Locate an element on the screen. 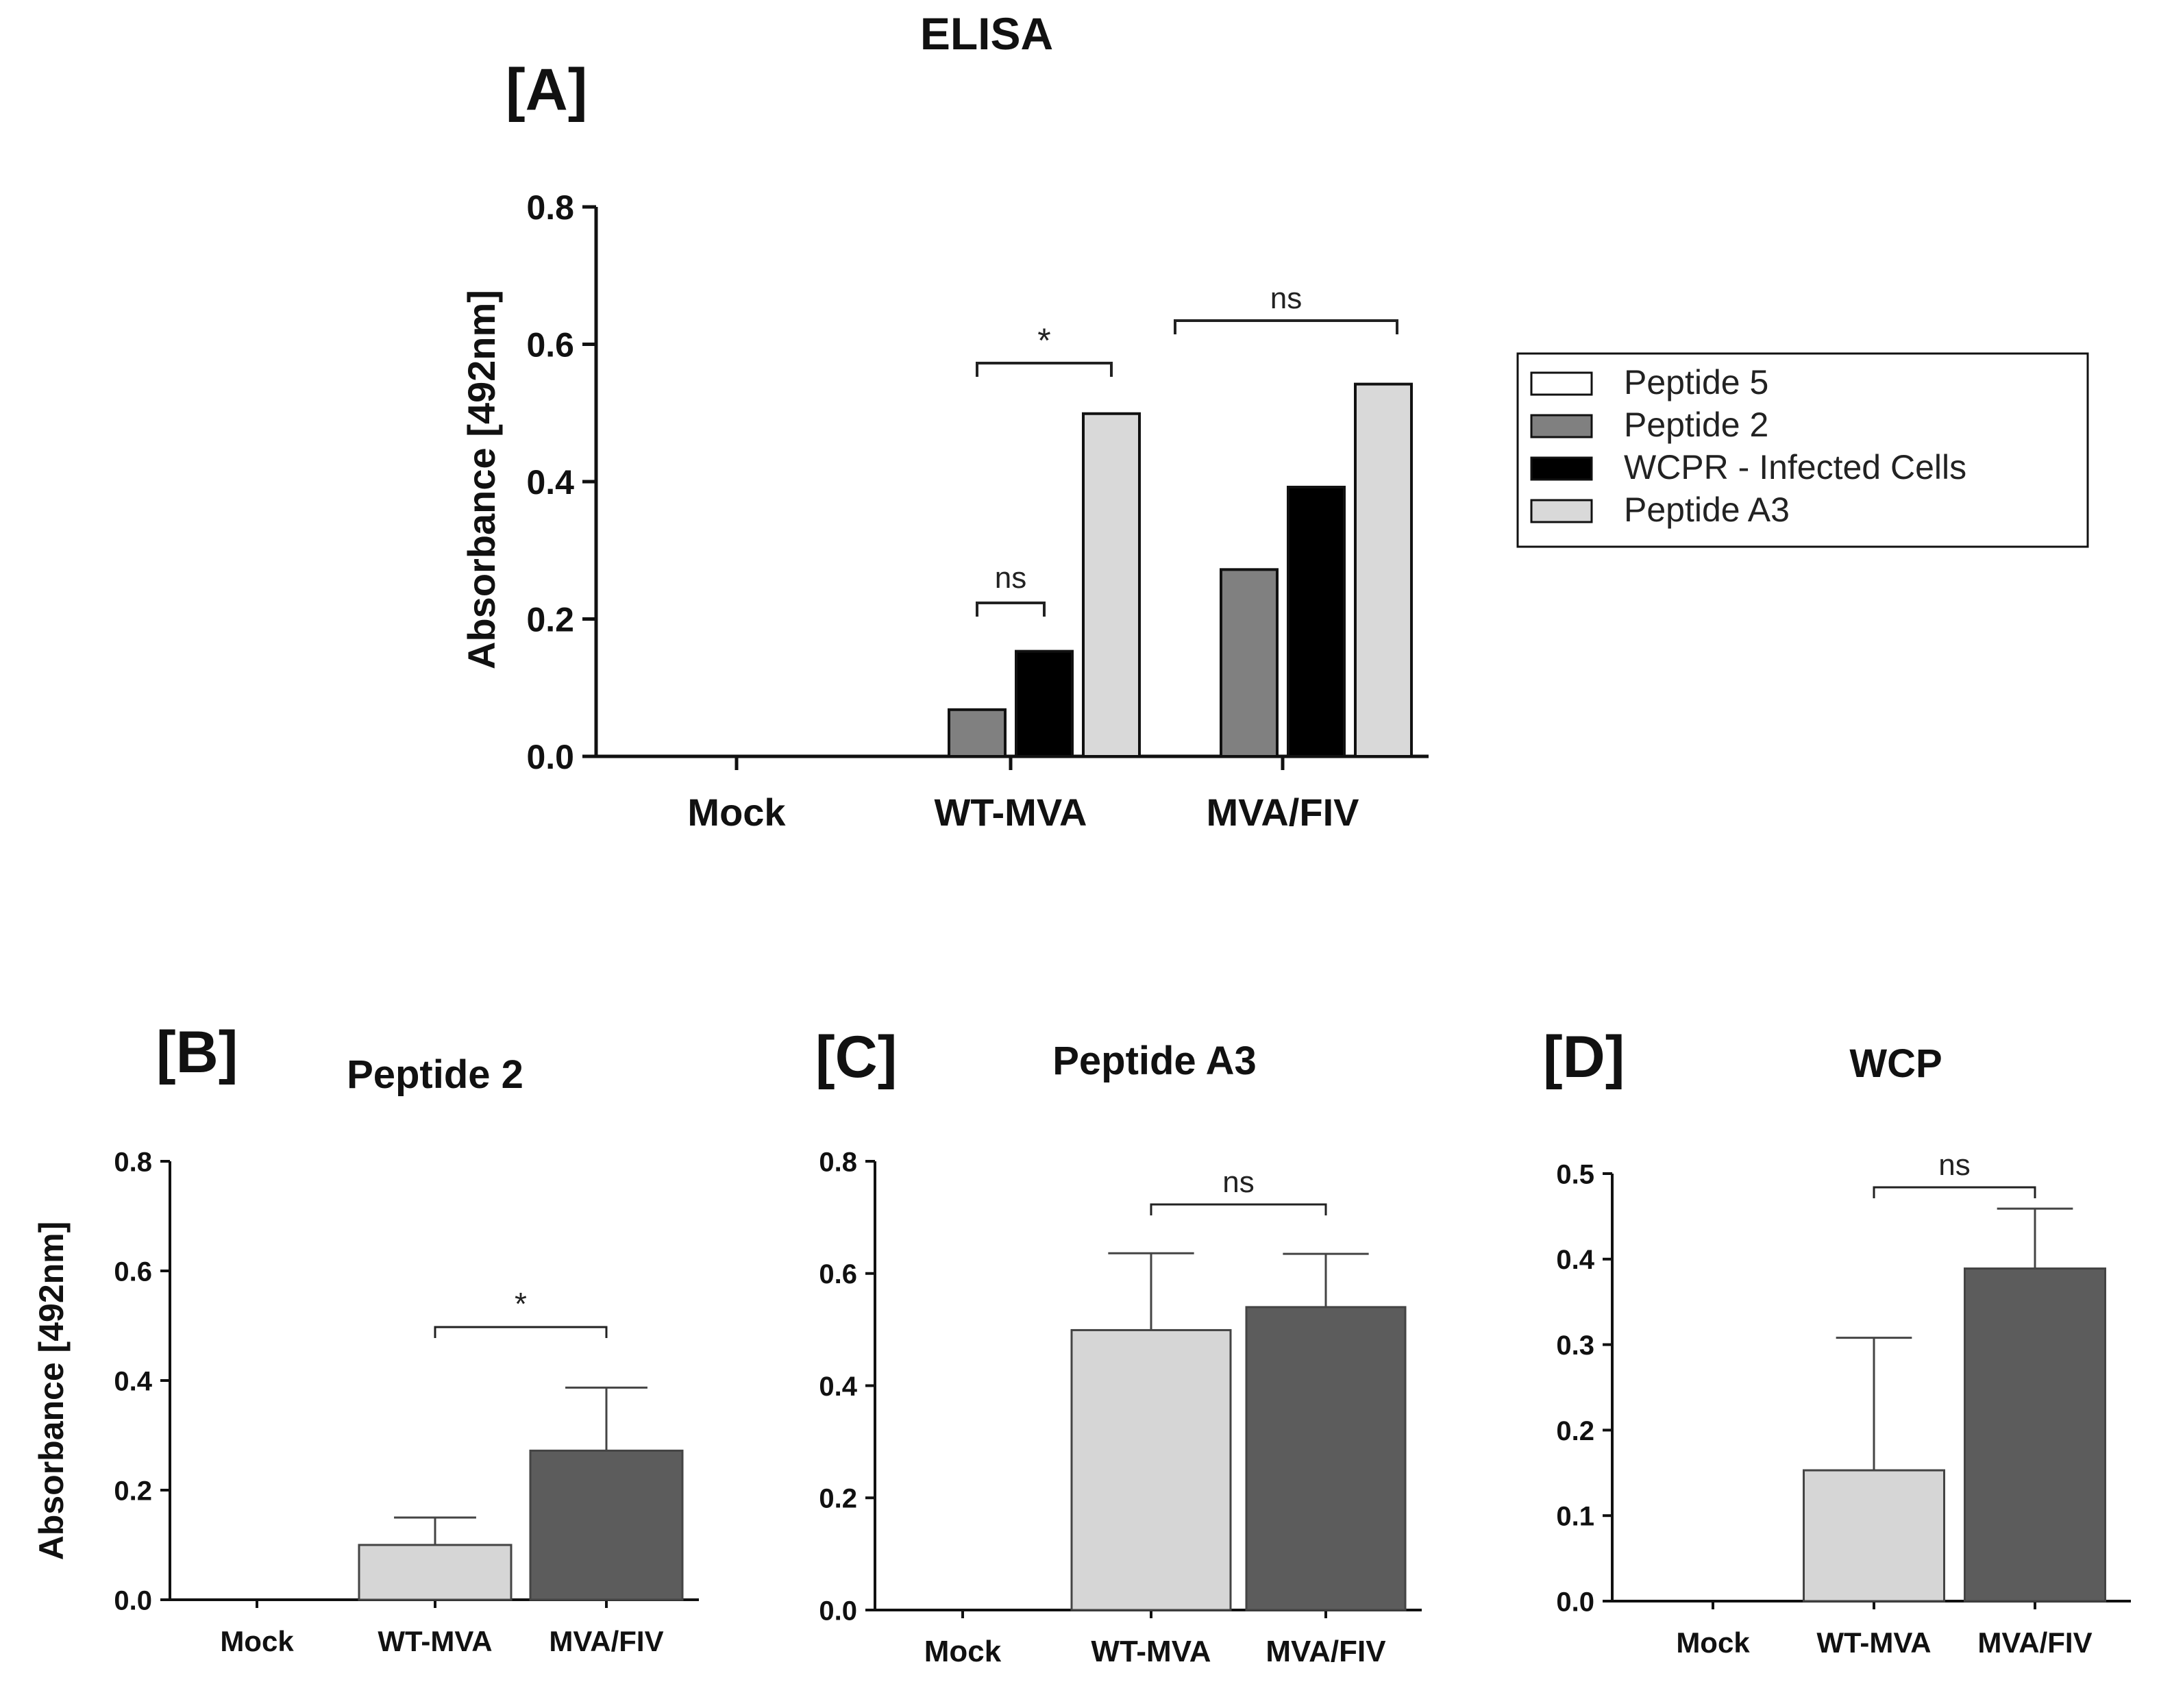 The width and height of the screenshot is (2172, 1708). panel-c-x-tick-label: MVA/FIV is located at coordinates (1326, 1651).